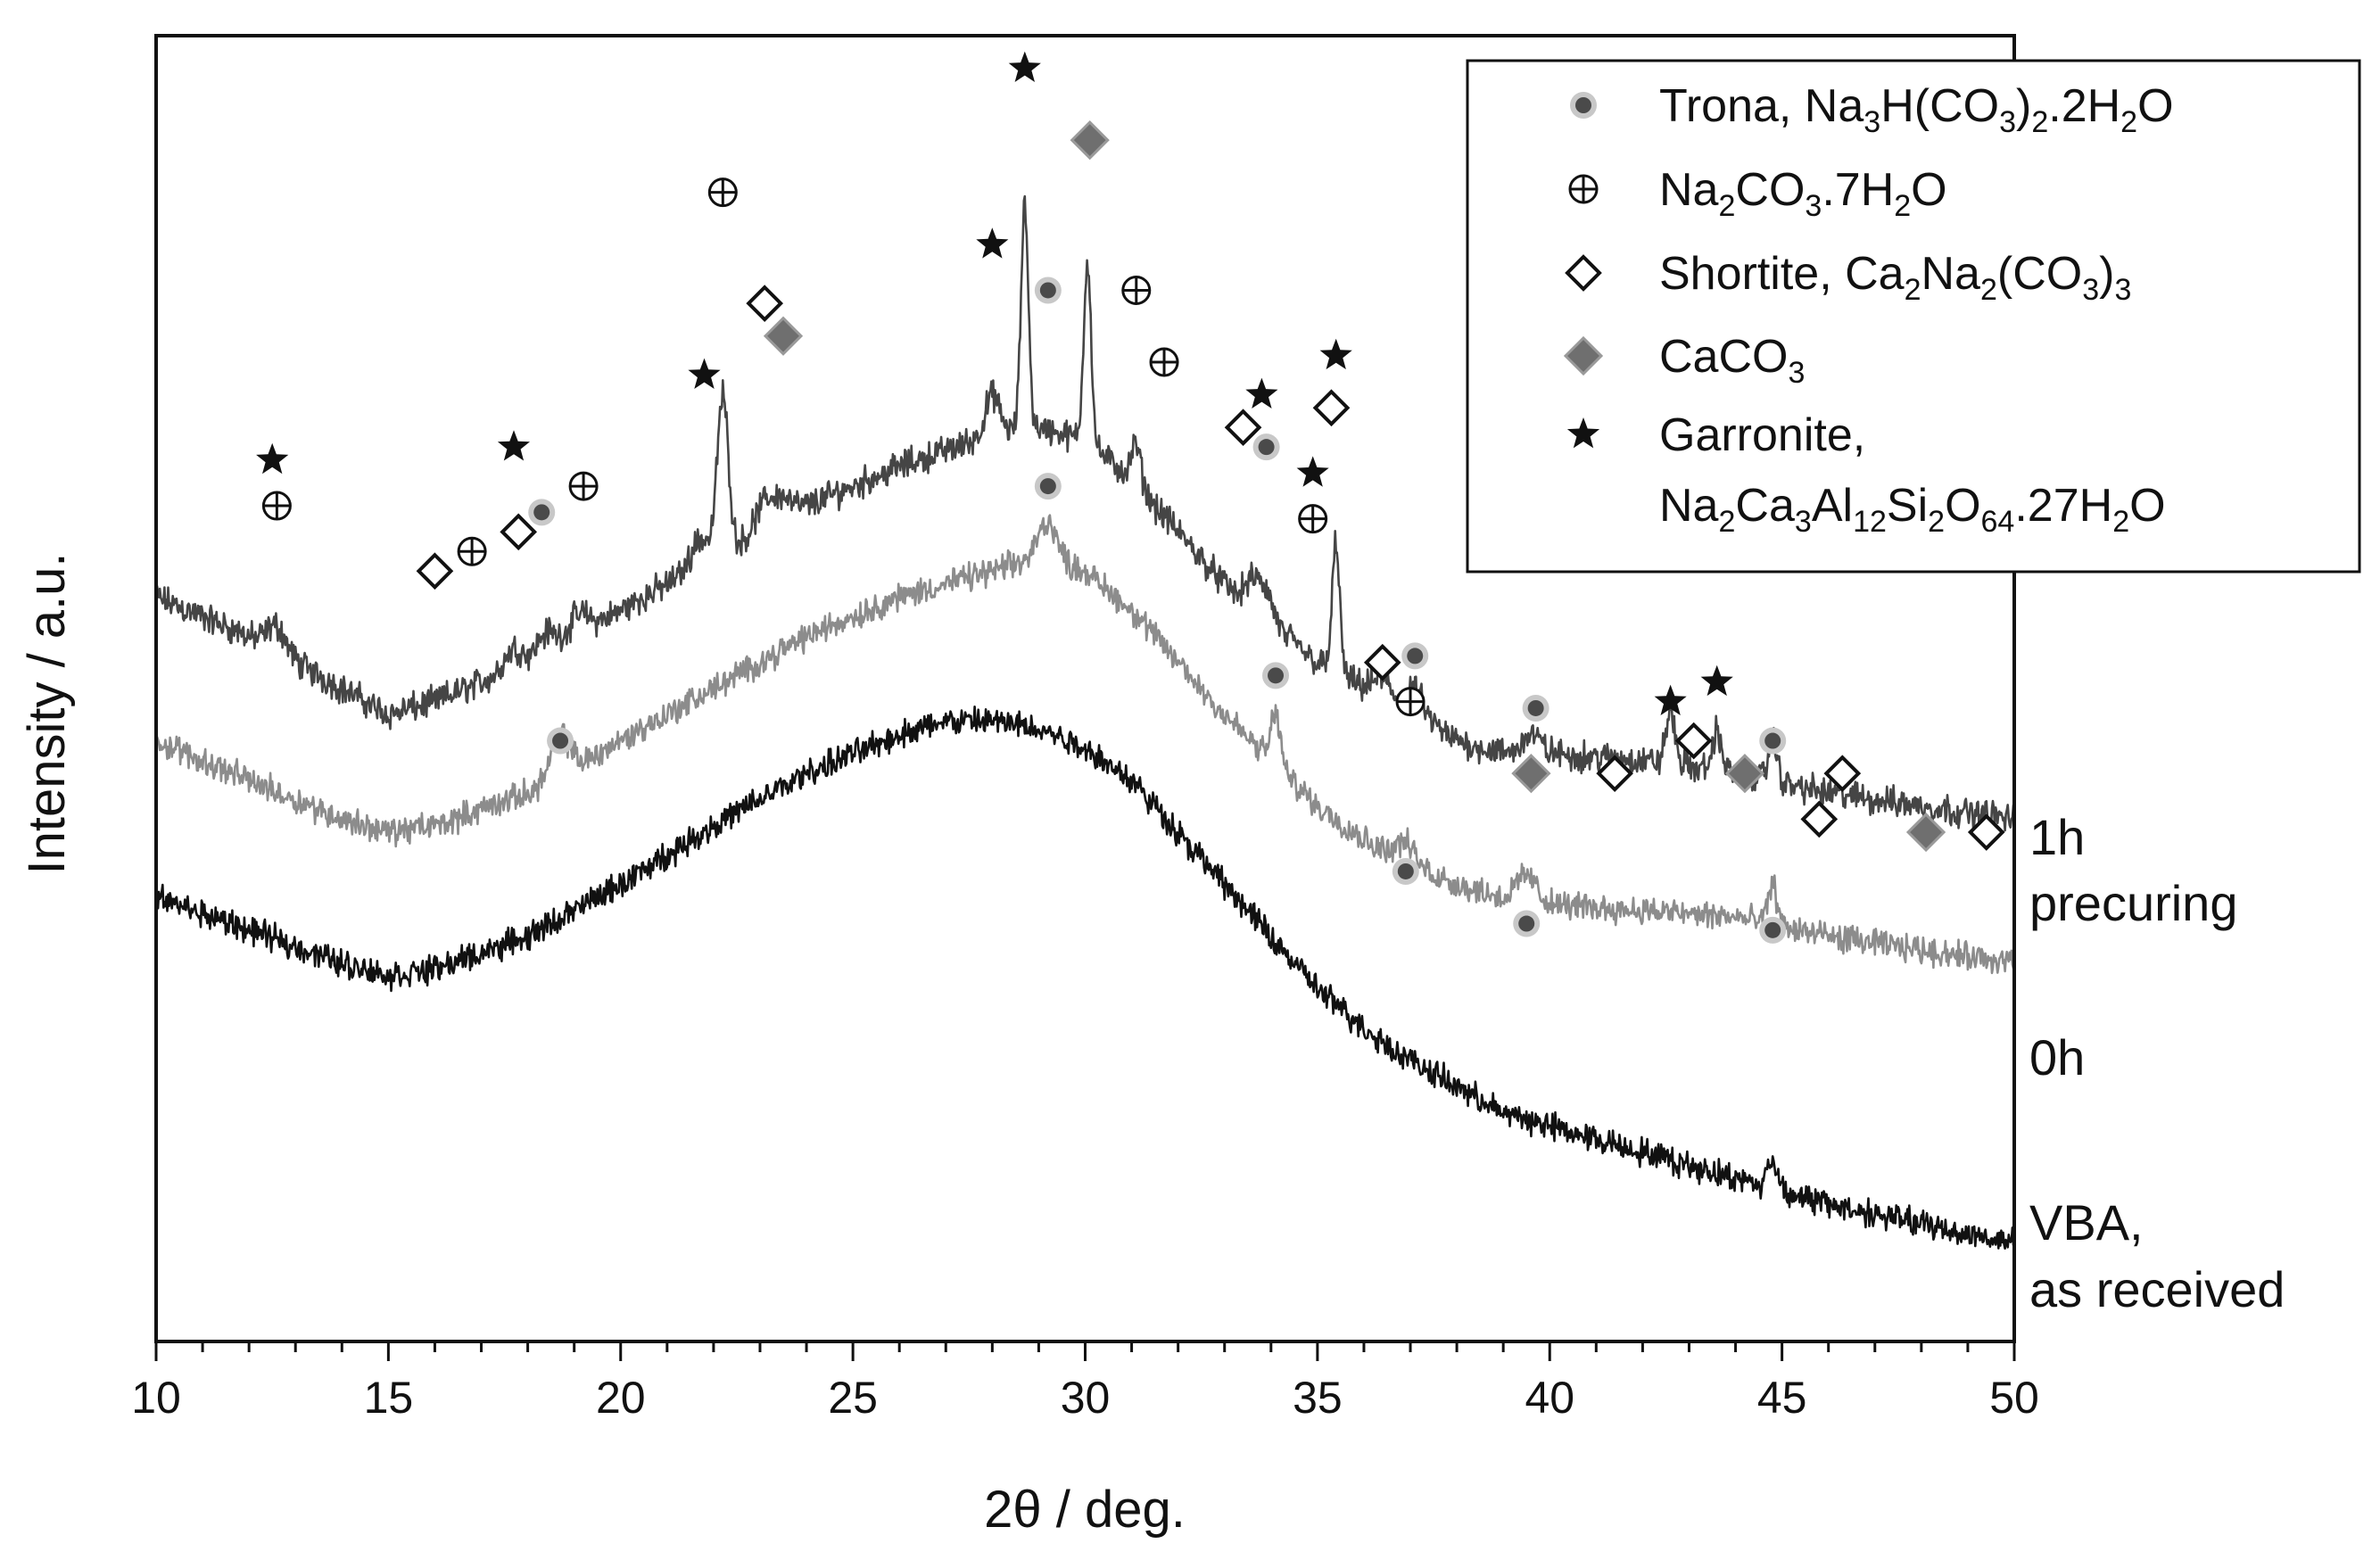 The height and width of the screenshot is (1560, 2380). I want to click on legend-box, so click(1913, 316).